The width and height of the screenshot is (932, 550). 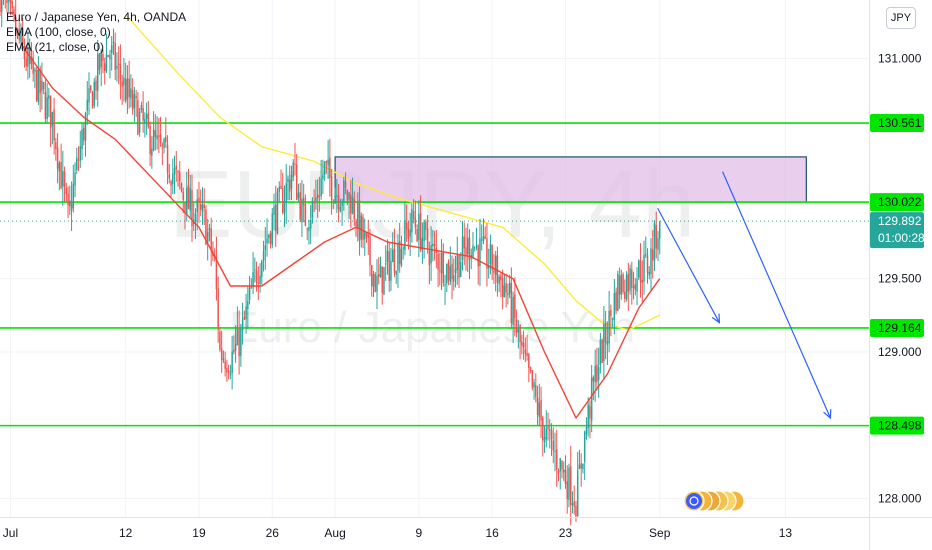 What do you see at coordinates (55, 47) in the screenshot?
I see `legend-ema21: EMA (21, close, 0)` at bounding box center [55, 47].